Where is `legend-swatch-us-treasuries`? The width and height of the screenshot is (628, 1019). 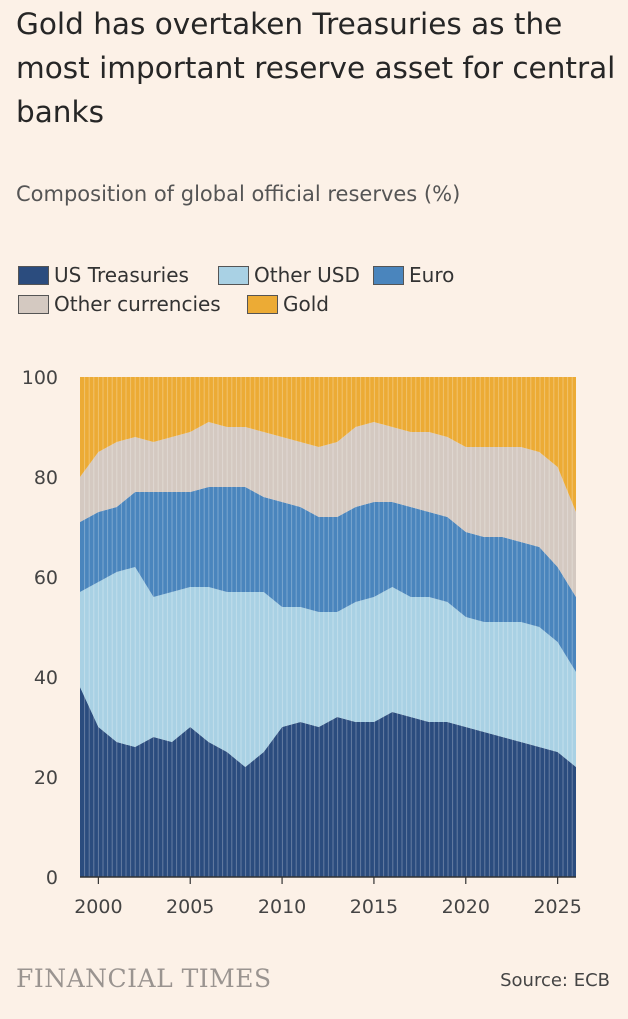
legend-swatch-us-treasuries is located at coordinates (33, 275).